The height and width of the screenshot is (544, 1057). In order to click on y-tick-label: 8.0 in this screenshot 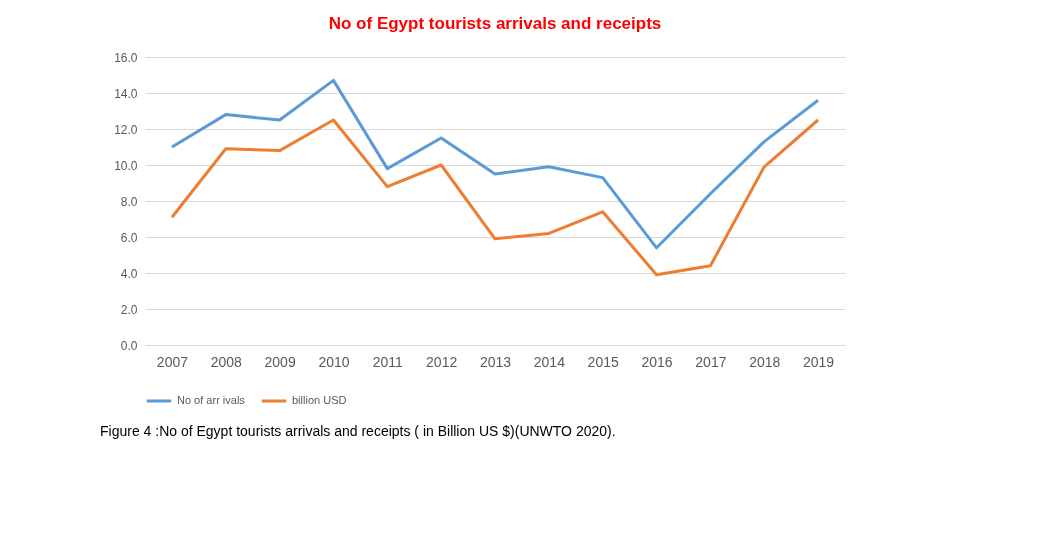, I will do `click(129, 201)`.